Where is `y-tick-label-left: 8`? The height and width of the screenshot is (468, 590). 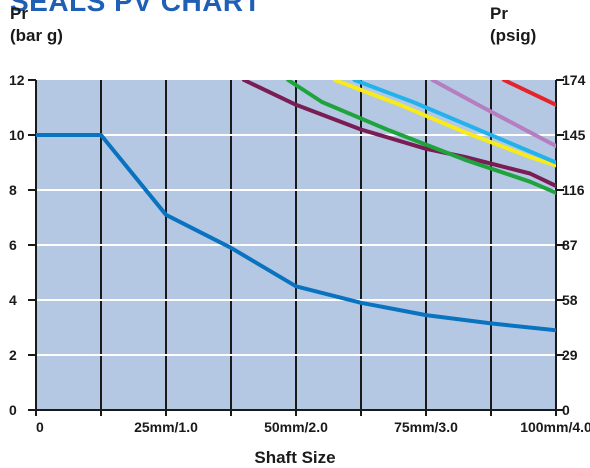 y-tick-label-left: 8 is located at coordinates (13, 190).